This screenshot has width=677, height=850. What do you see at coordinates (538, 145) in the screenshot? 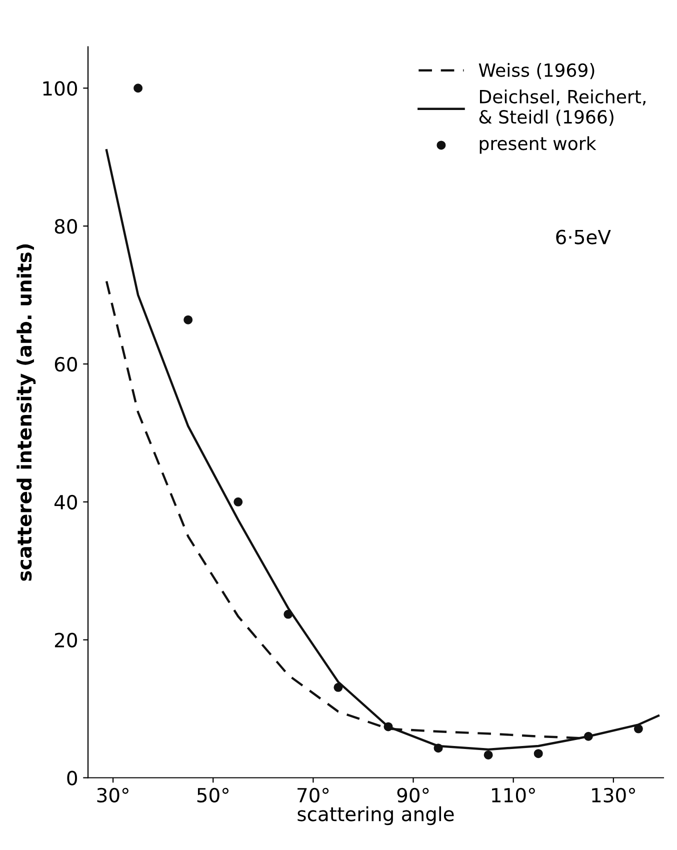
I see `legend-label: present work` at bounding box center [538, 145].